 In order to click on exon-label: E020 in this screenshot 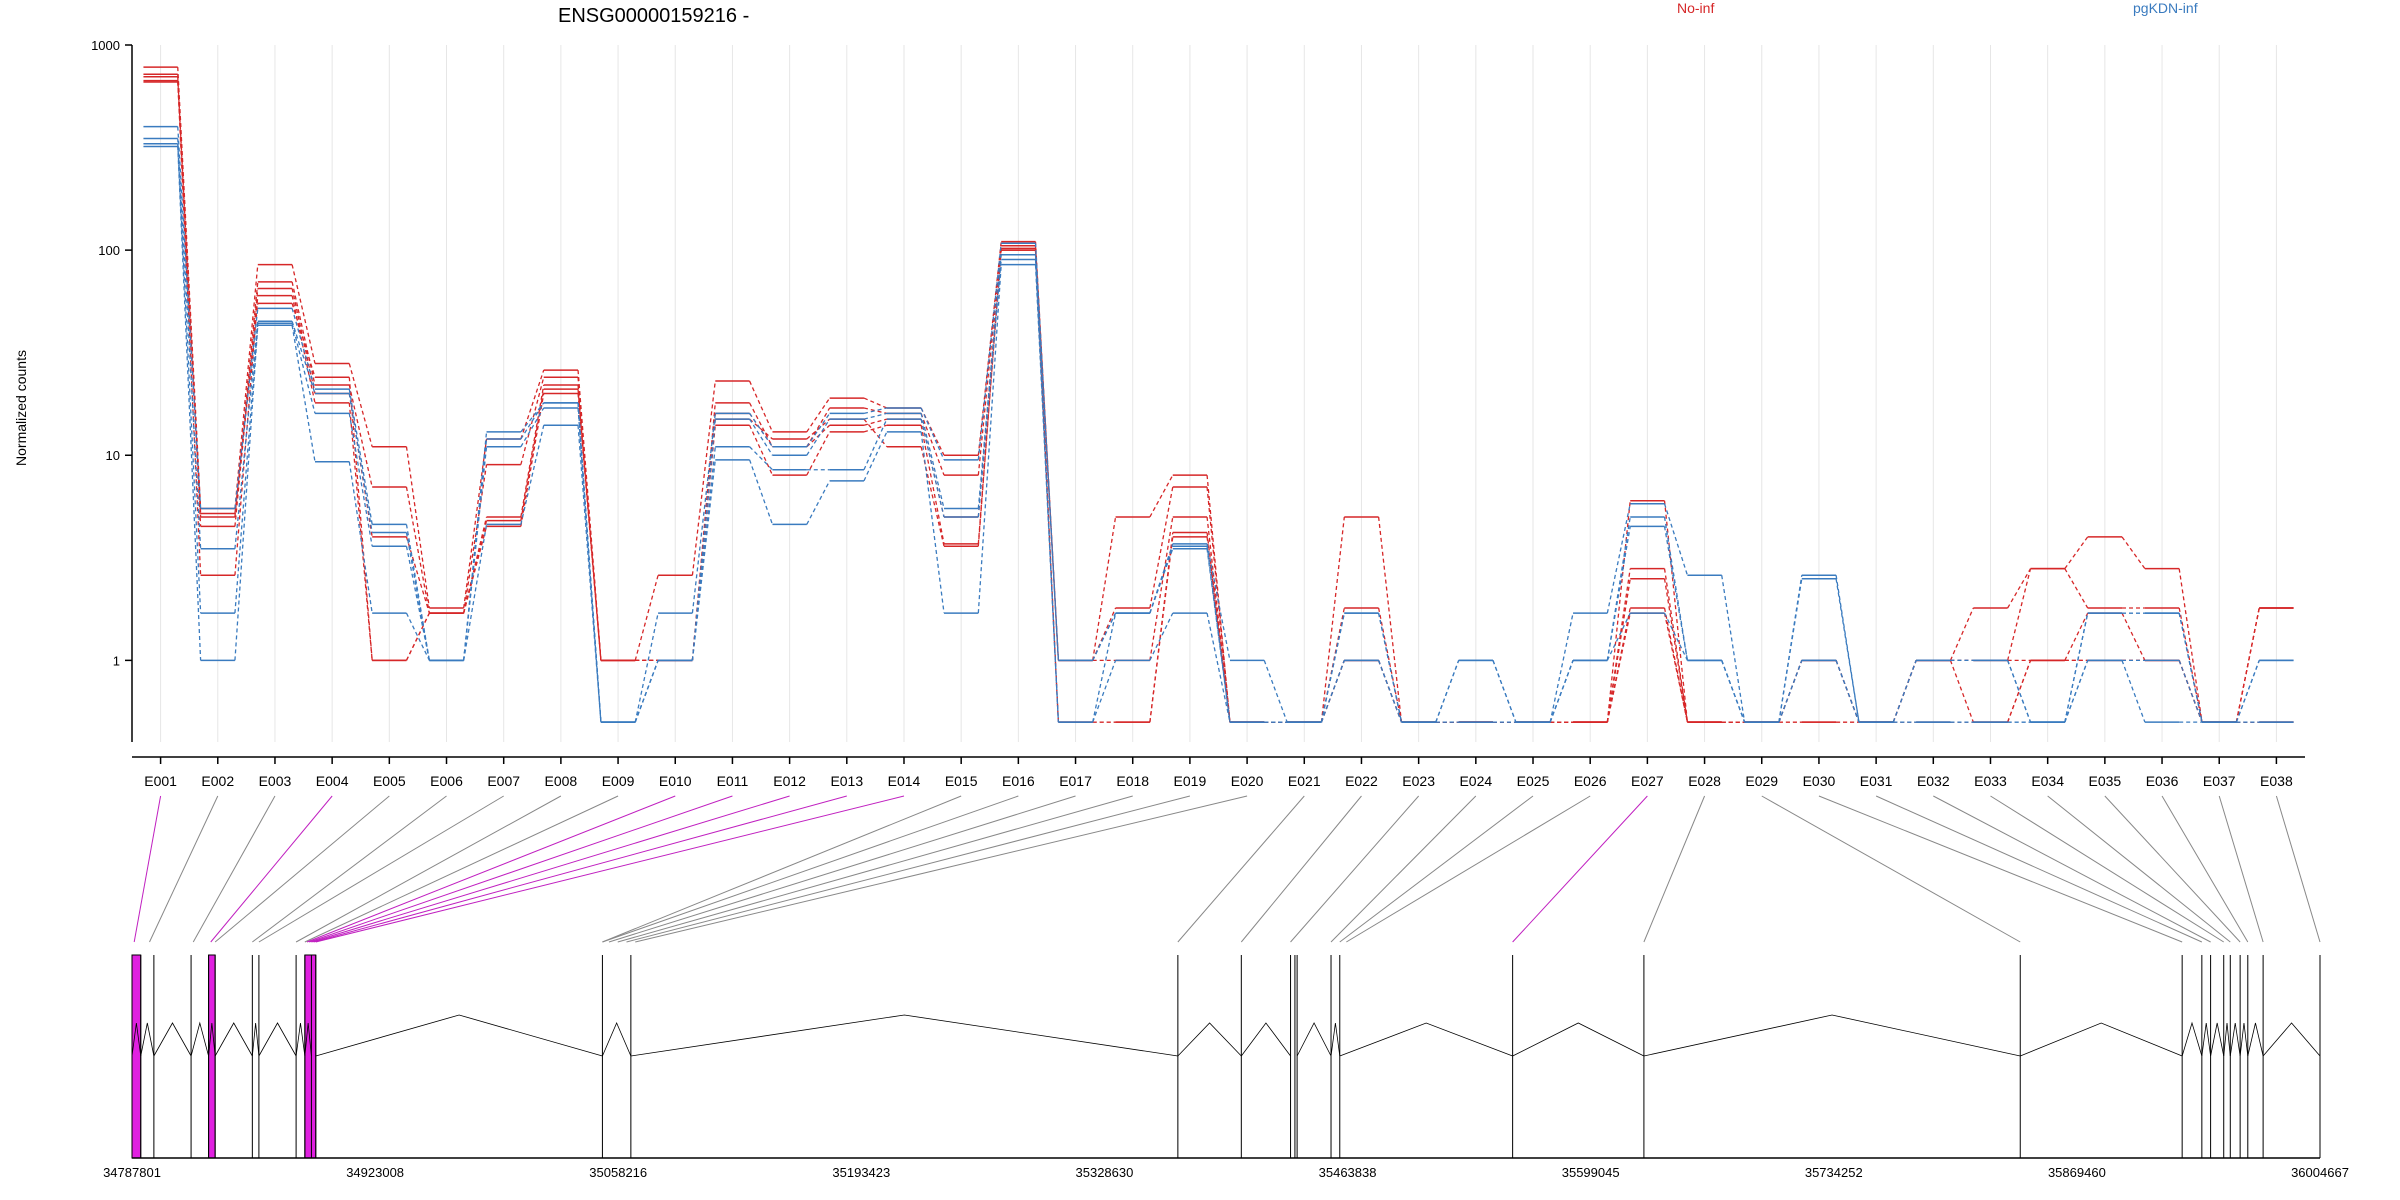, I will do `click(1247, 781)`.